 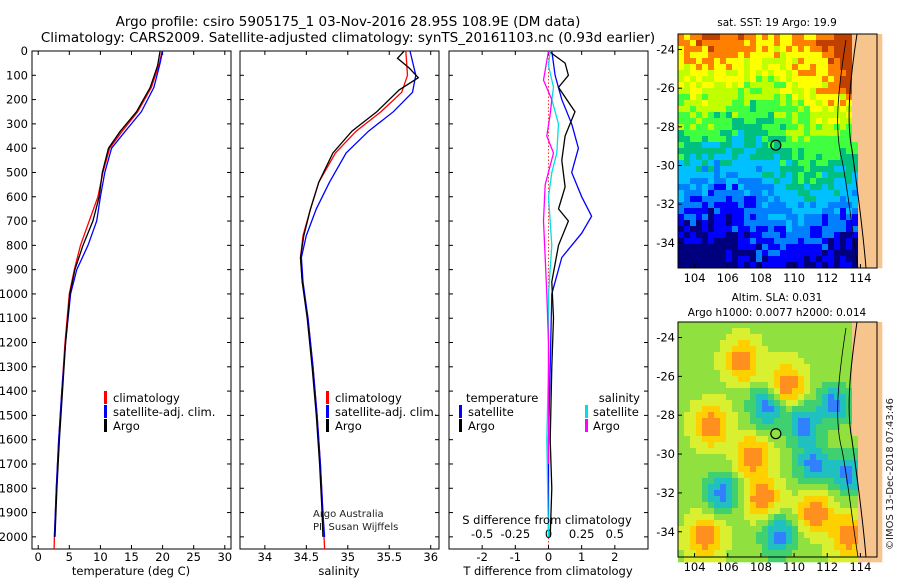 I want to click on series-line-argo, so click(x=562, y=293).